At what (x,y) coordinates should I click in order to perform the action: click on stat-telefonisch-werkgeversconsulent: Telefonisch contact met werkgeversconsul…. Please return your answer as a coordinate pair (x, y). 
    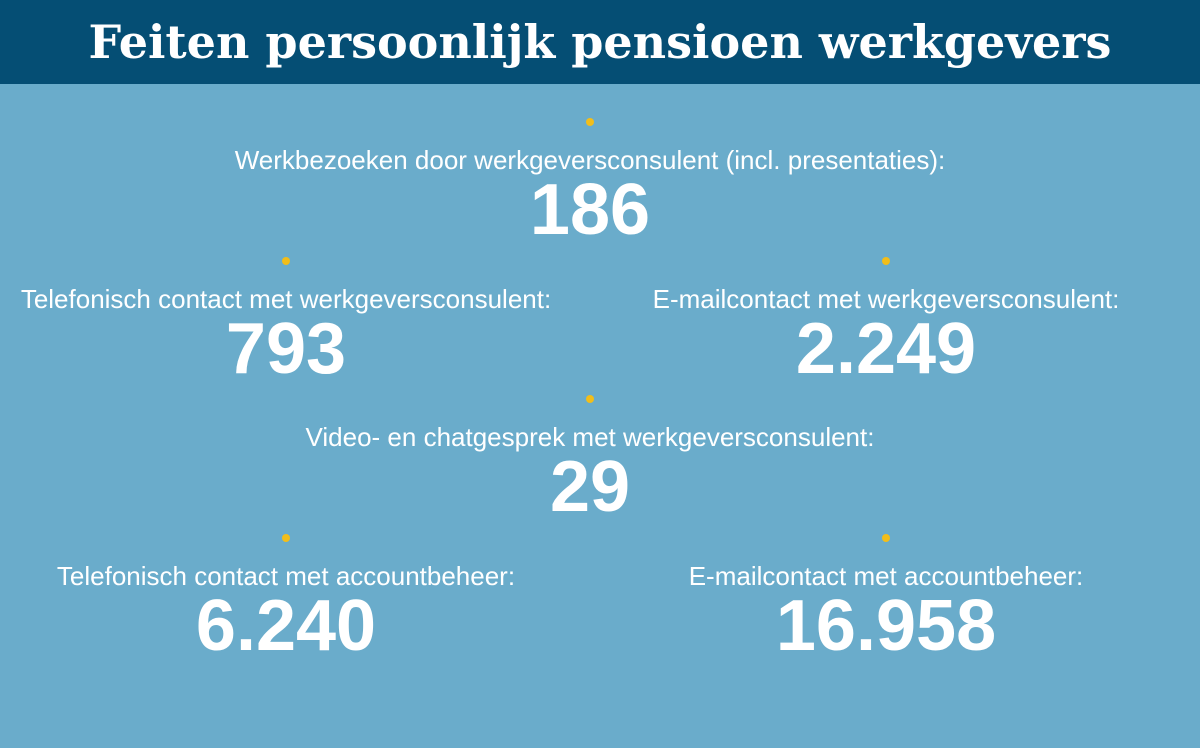
    Looking at the image, I should click on (286, 327).